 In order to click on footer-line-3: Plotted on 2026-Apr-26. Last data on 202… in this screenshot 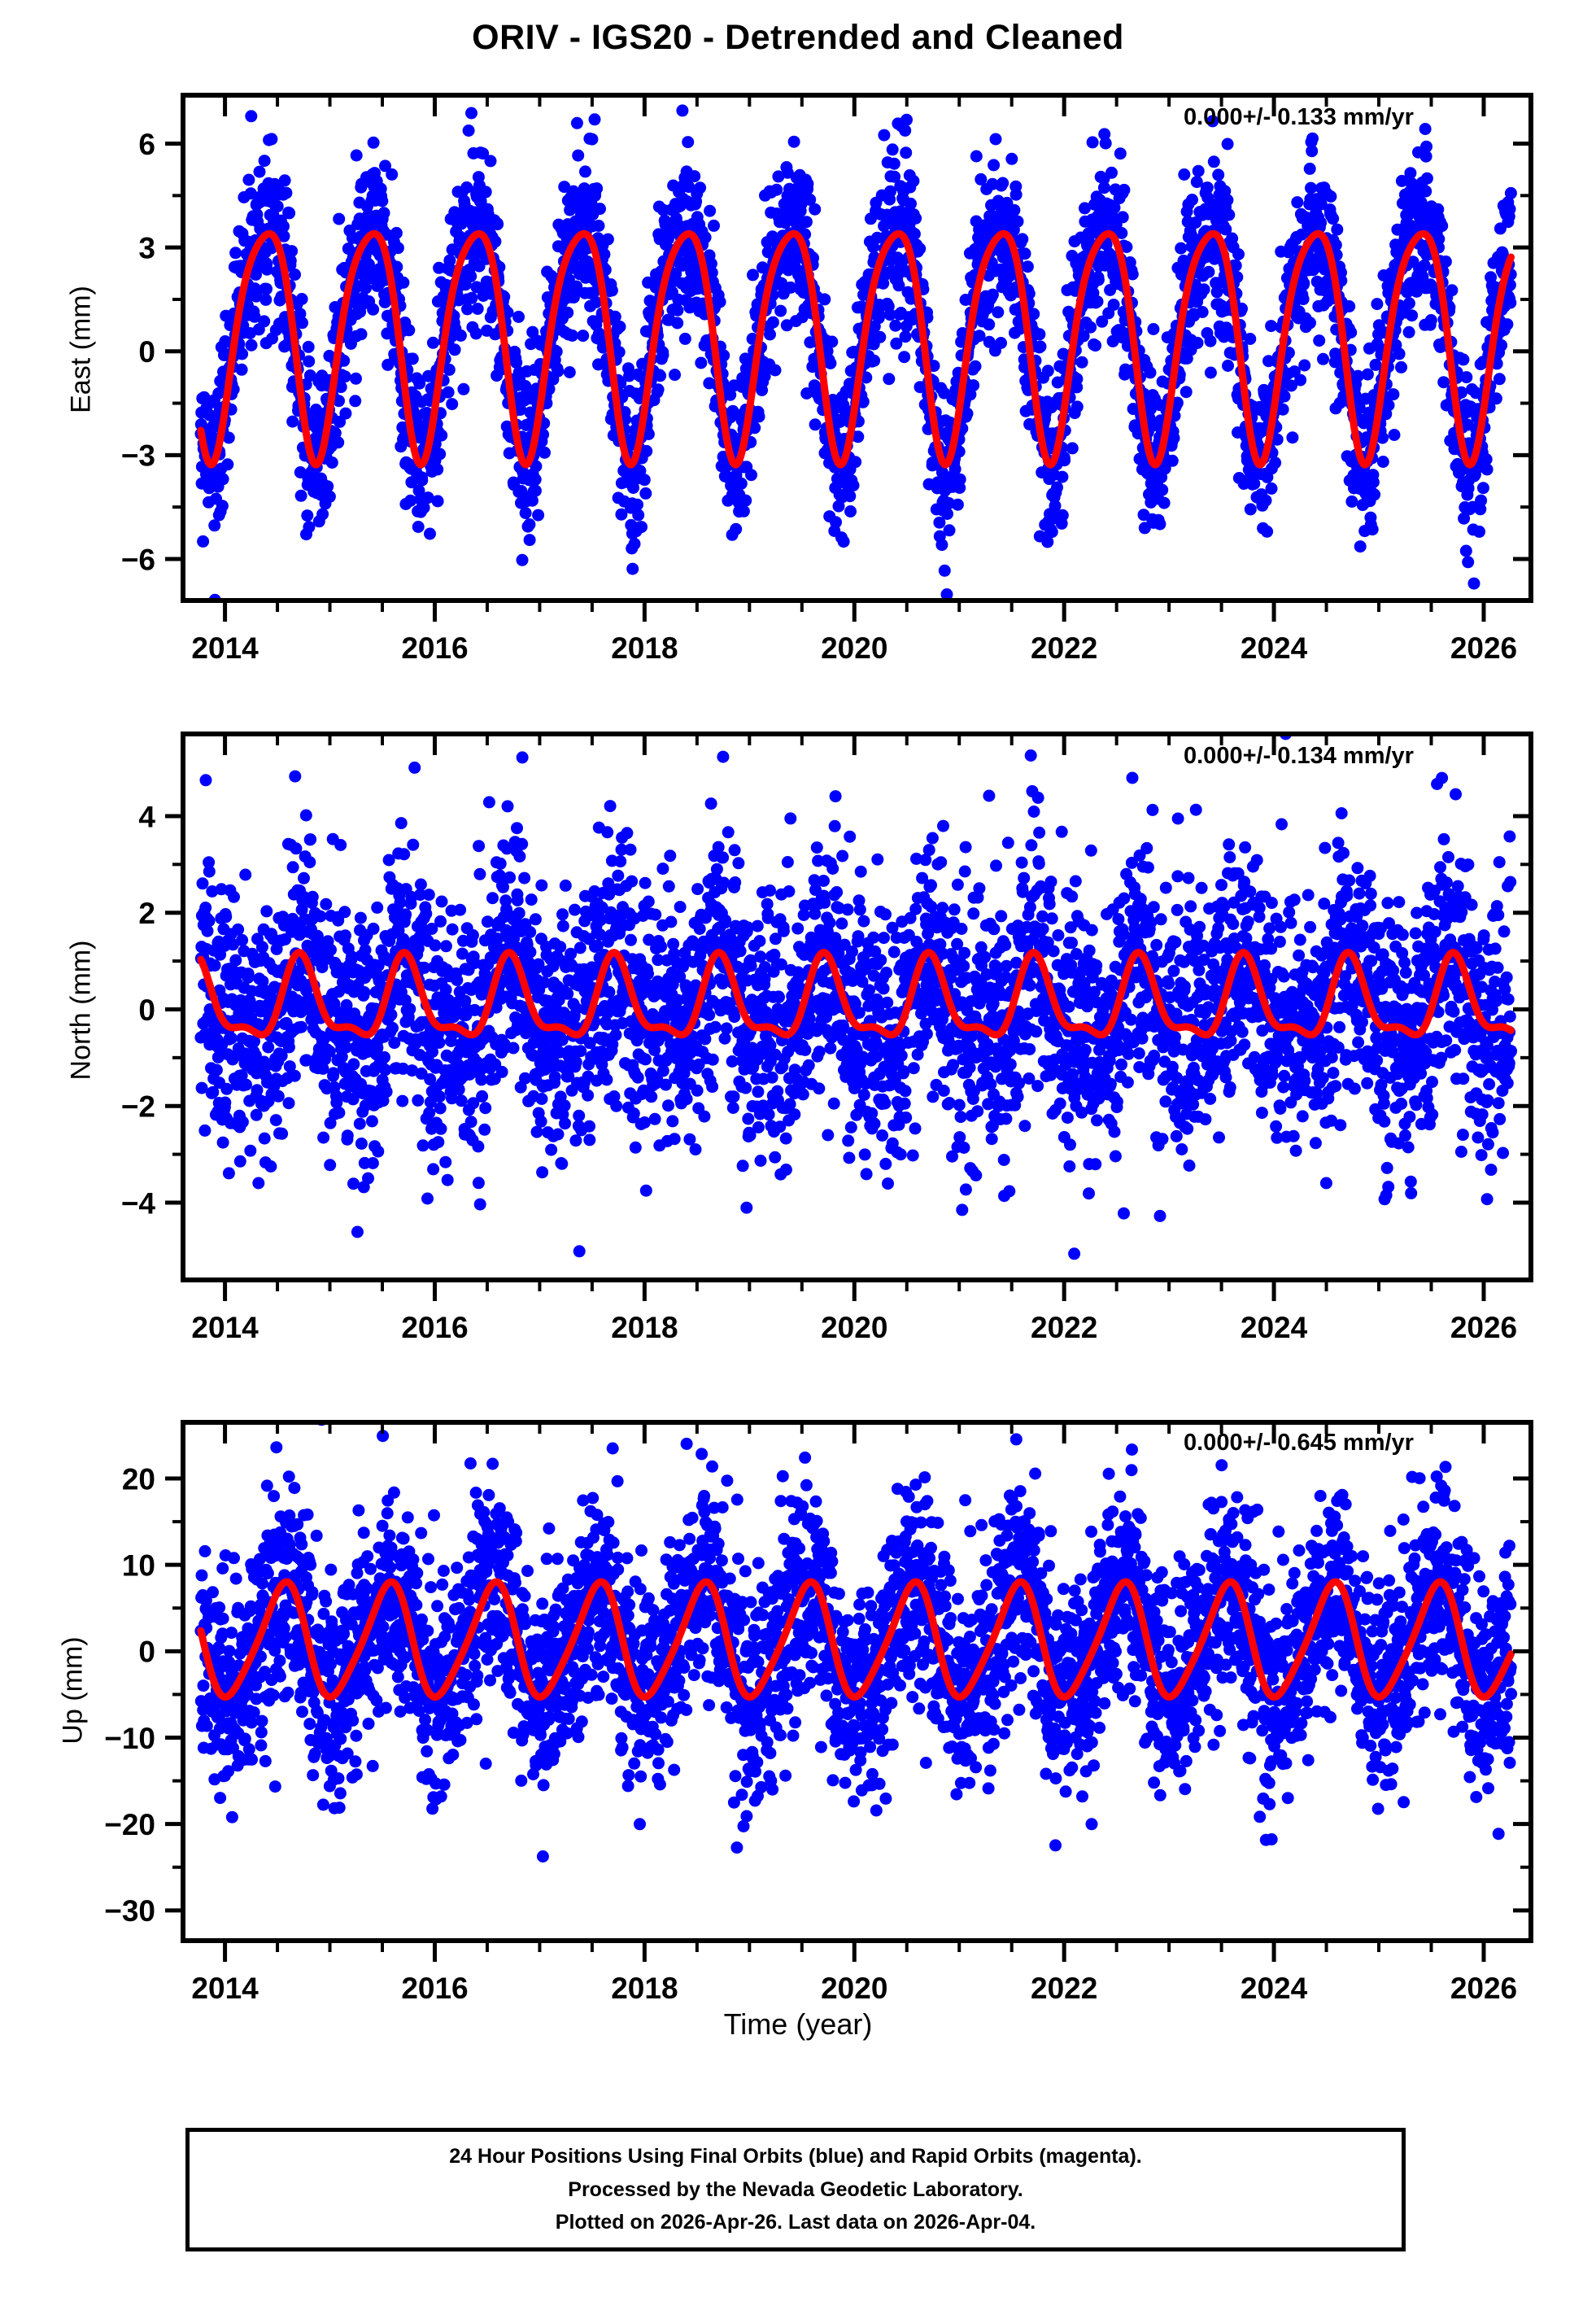, I will do `click(795, 2222)`.